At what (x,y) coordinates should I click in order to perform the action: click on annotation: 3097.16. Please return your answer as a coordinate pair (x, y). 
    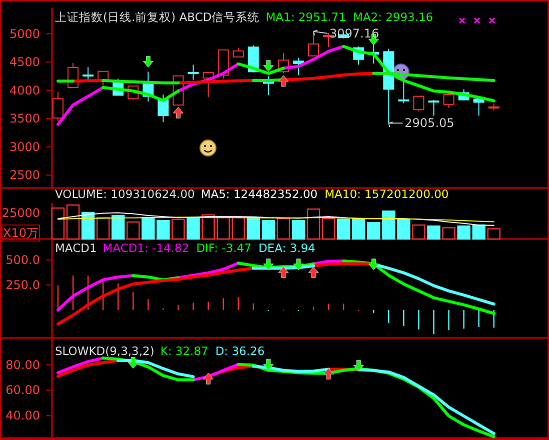
    Looking at the image, I should click on (355, 33).